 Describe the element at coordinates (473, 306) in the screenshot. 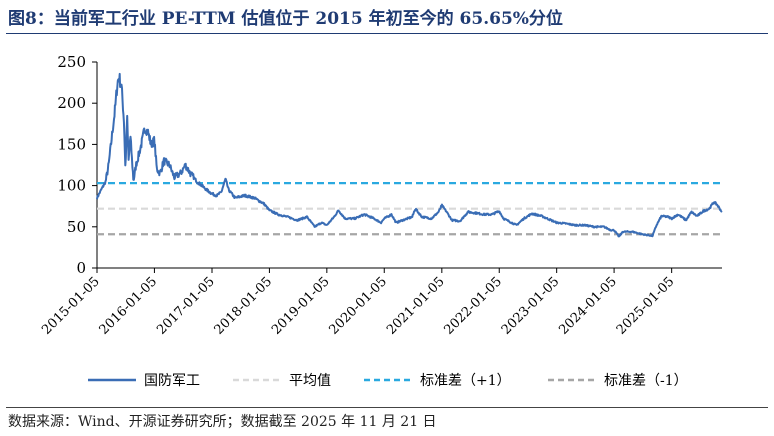

I see `x-tick-label: 2022-01-05` at that location.